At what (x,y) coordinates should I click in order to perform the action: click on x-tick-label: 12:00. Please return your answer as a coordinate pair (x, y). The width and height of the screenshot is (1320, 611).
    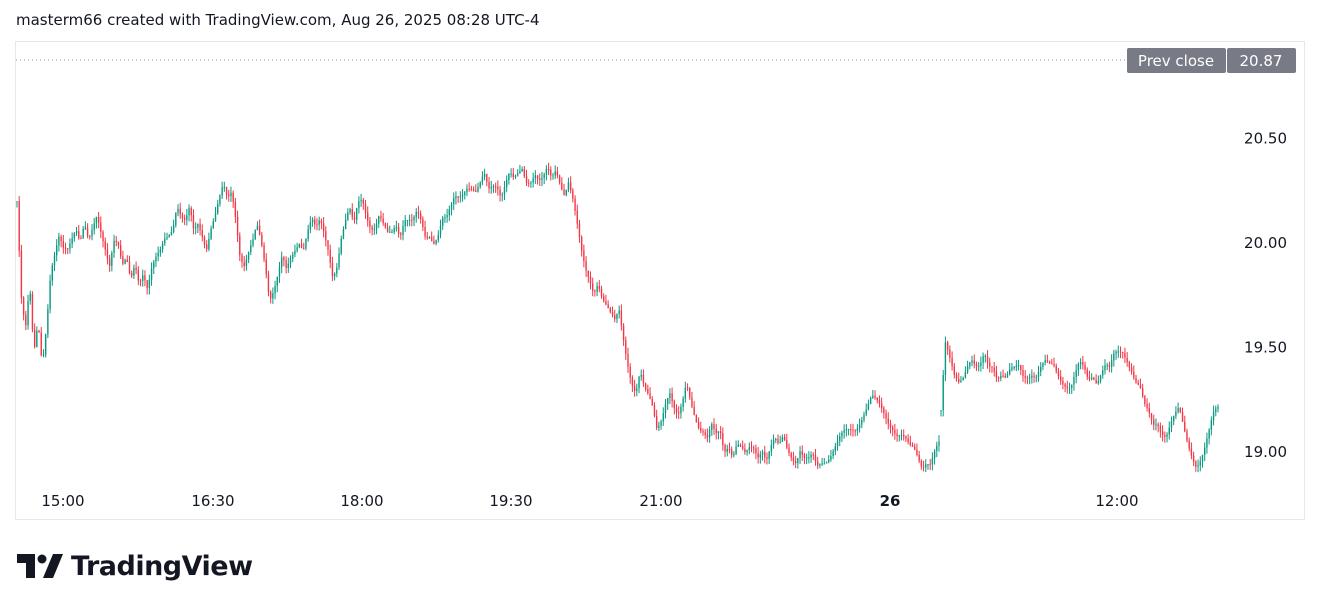
    Looking at the image, I should click on (1116, 501).